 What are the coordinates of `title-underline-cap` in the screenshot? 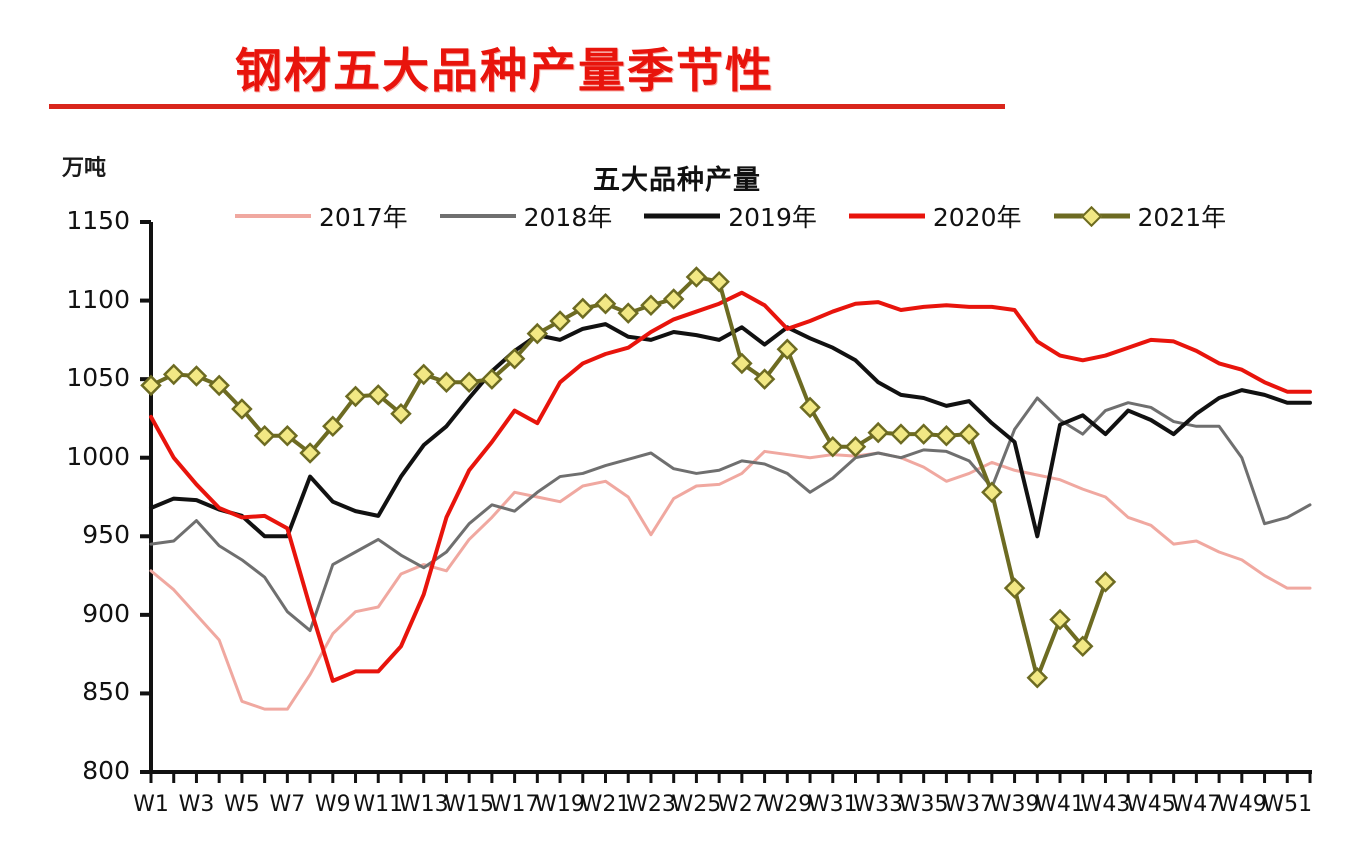 It's located at (47, 95).